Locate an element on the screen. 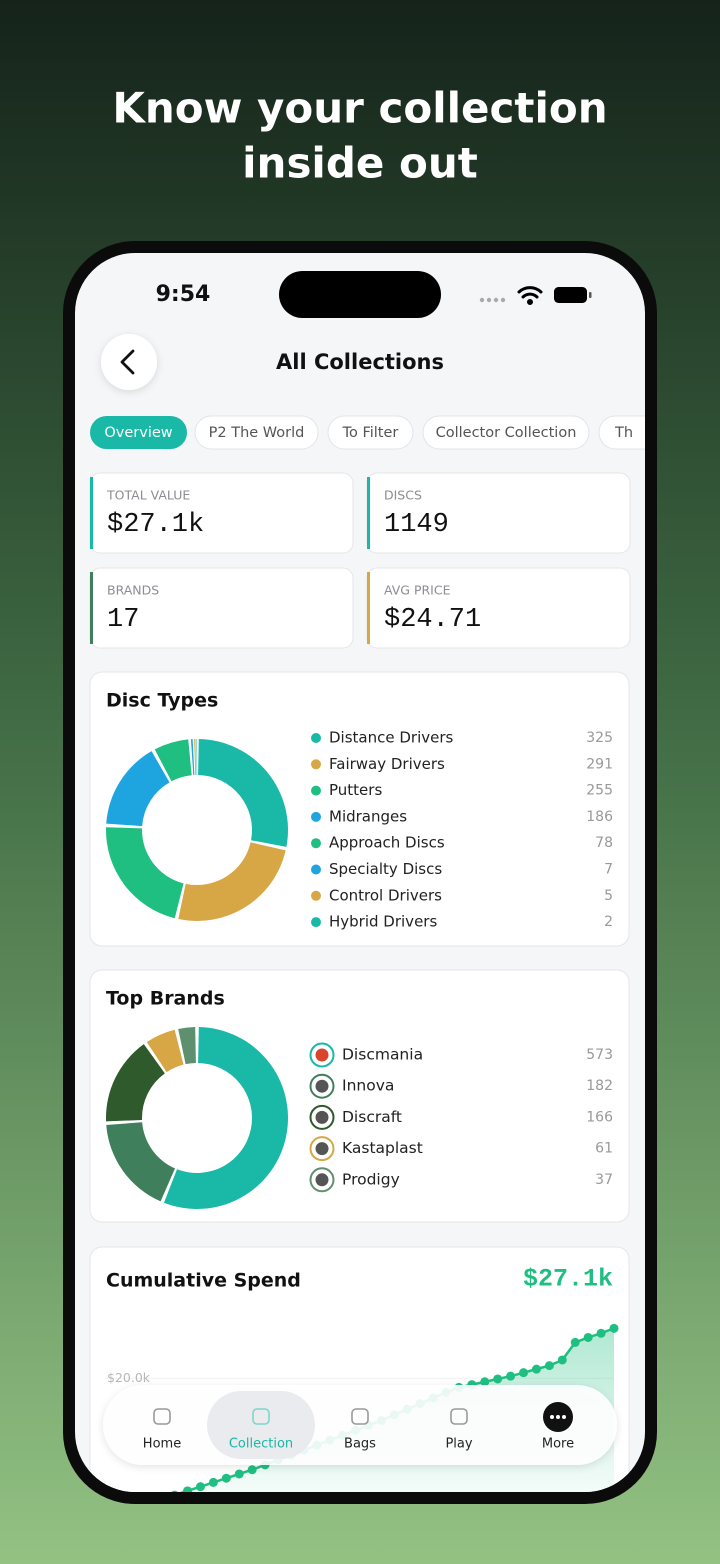 The width and height of the screenshot is (720, 1564). legend-label: Discmania is located at coordinates (382, 1055).